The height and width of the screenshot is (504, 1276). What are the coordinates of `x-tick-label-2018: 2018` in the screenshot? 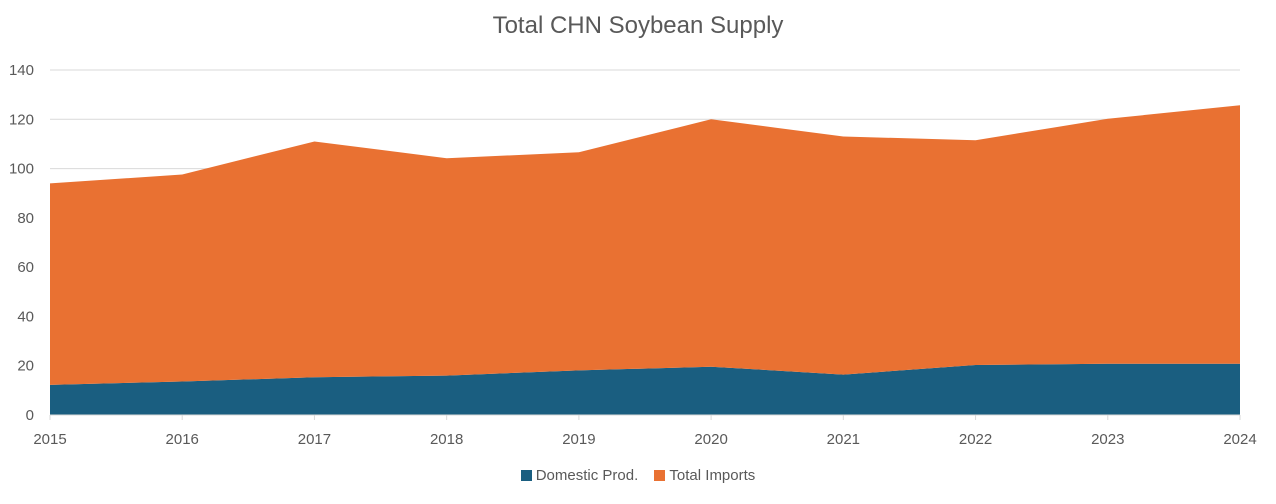 It's located at (446, 439).